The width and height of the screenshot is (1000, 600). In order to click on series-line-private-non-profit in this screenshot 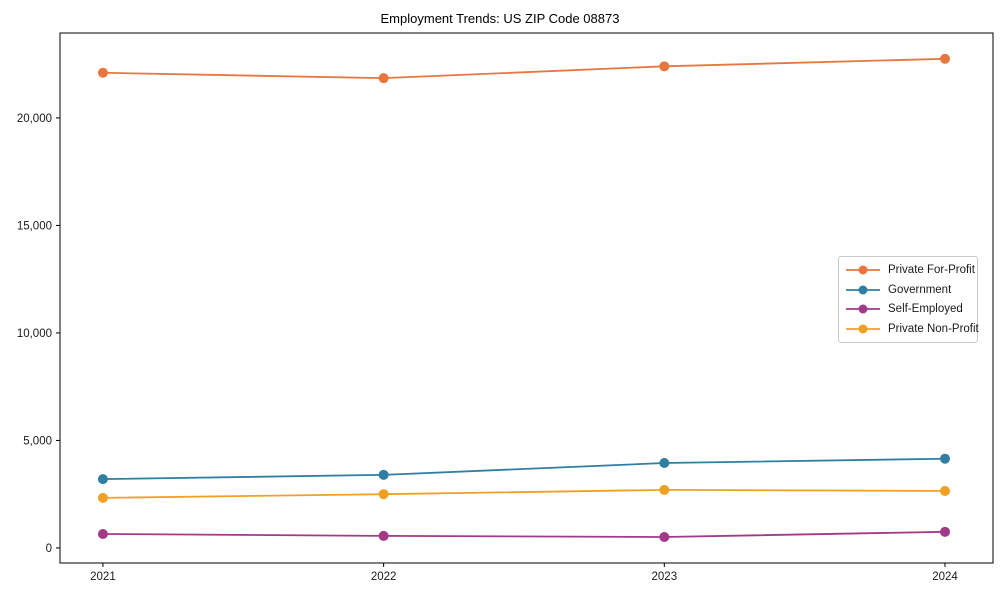, I will do `click(524, 493)`.